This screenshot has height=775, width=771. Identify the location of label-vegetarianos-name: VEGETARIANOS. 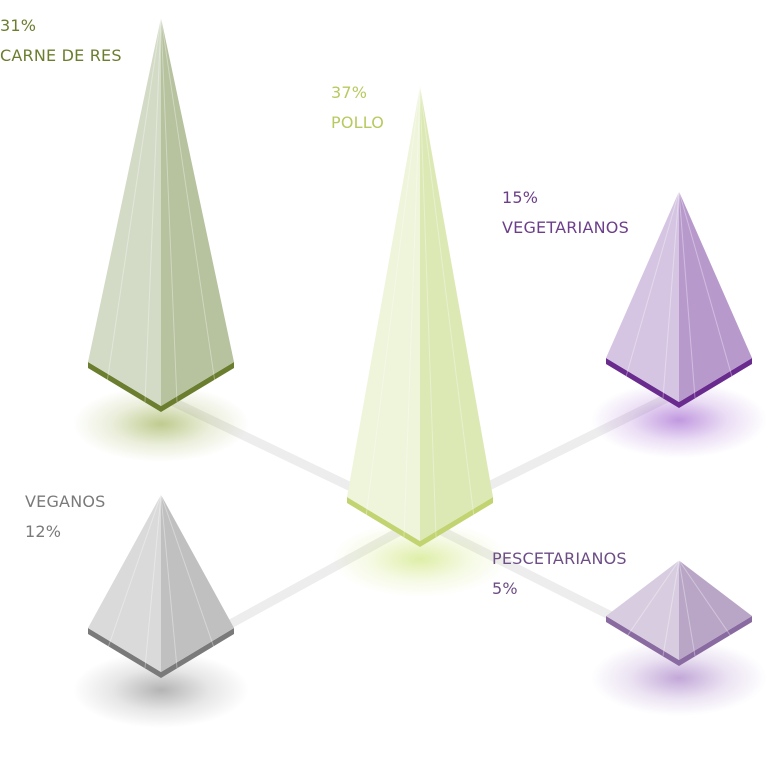
(565, 227).